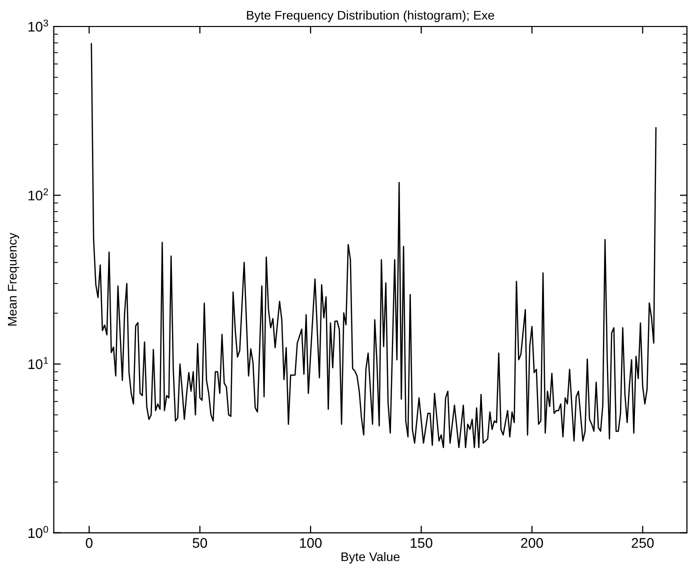  I want to click on y-tick-label: 10$^{2}$, so click(38, 194).